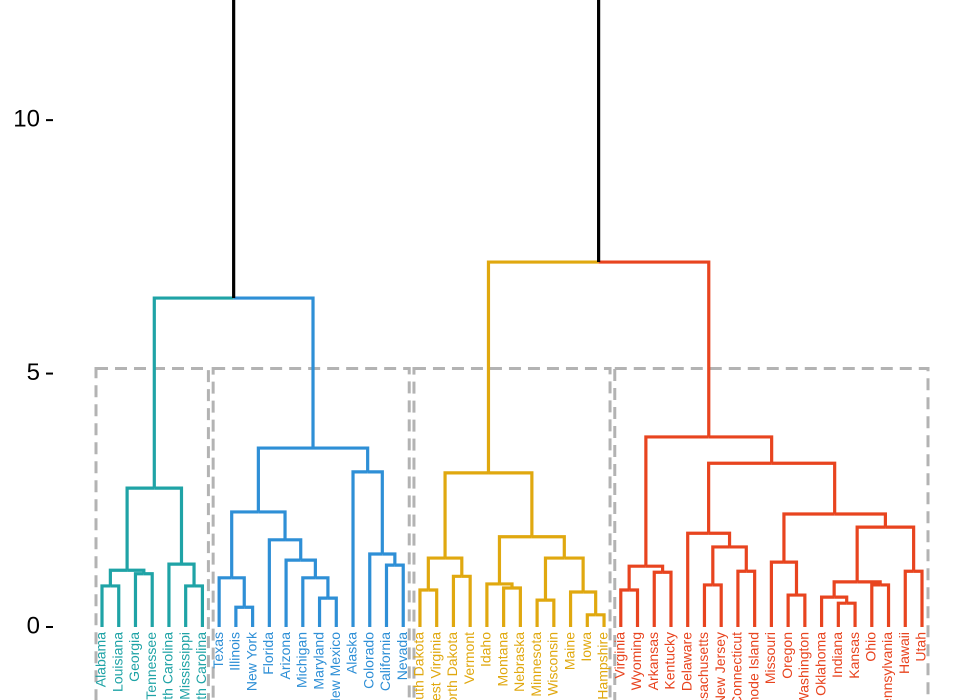 The height and width of the screenshot is (700, 968). I want to click on leaf-label: Michigan, so click(302, 660).